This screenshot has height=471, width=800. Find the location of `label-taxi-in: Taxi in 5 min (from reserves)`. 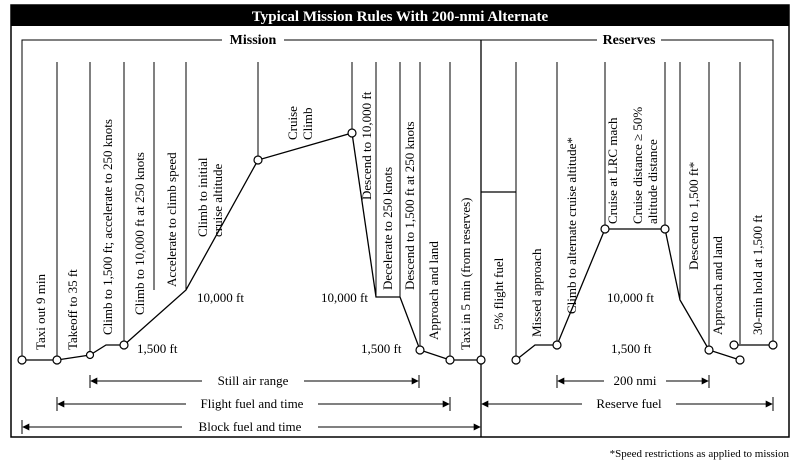

label-taxi-in: Taxi in 5 min (from reserves) is located at coordinates (465, 273).